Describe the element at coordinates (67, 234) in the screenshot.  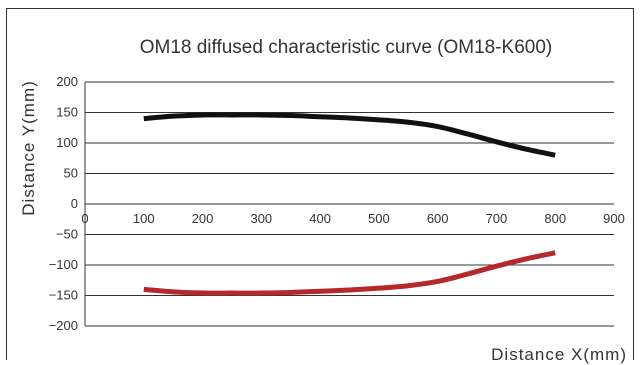
I see `y-tick-label: −50` at that location.